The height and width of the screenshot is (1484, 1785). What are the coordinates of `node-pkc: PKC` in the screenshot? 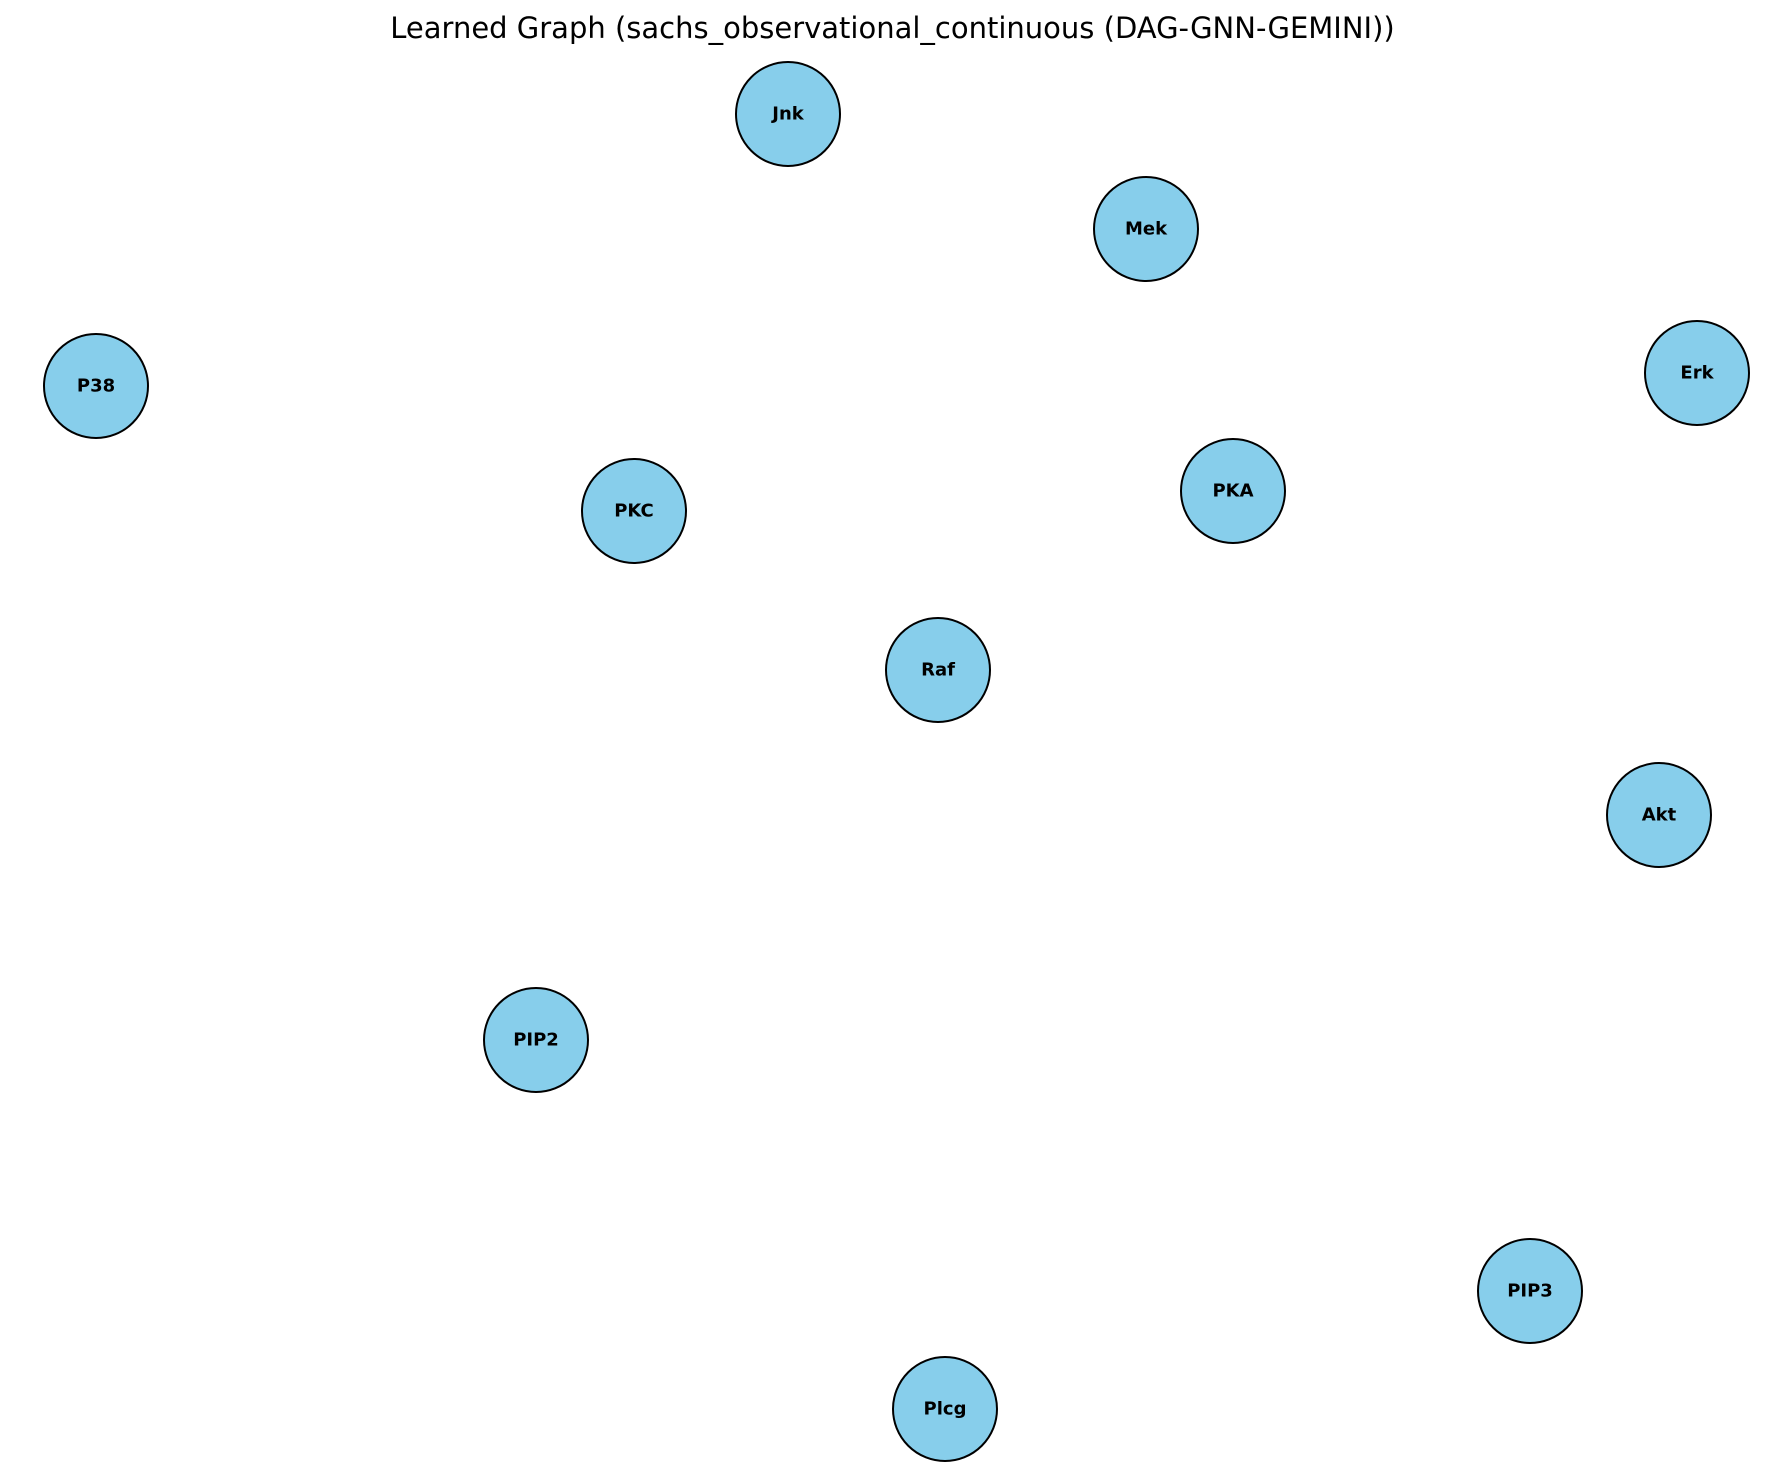 It's located at (634, 511).